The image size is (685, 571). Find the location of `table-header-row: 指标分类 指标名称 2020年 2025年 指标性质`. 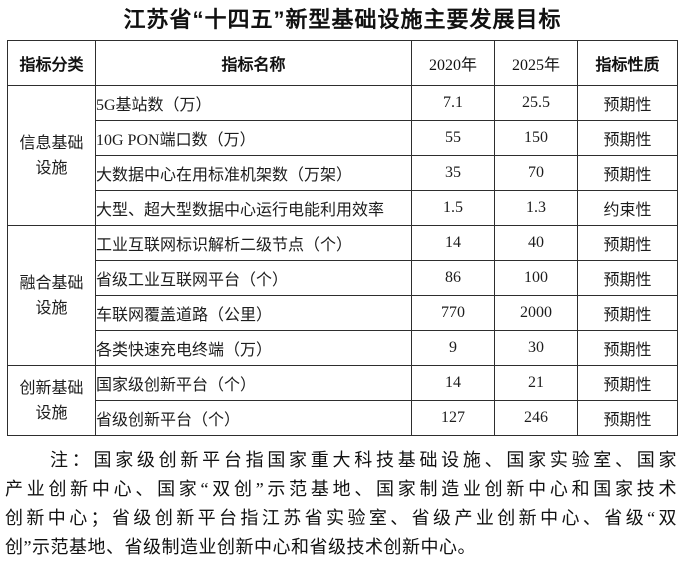

table-header-row: 指标分类 指标名称 2020年 2025年 指标性质 is located at coordinates (342, 63).